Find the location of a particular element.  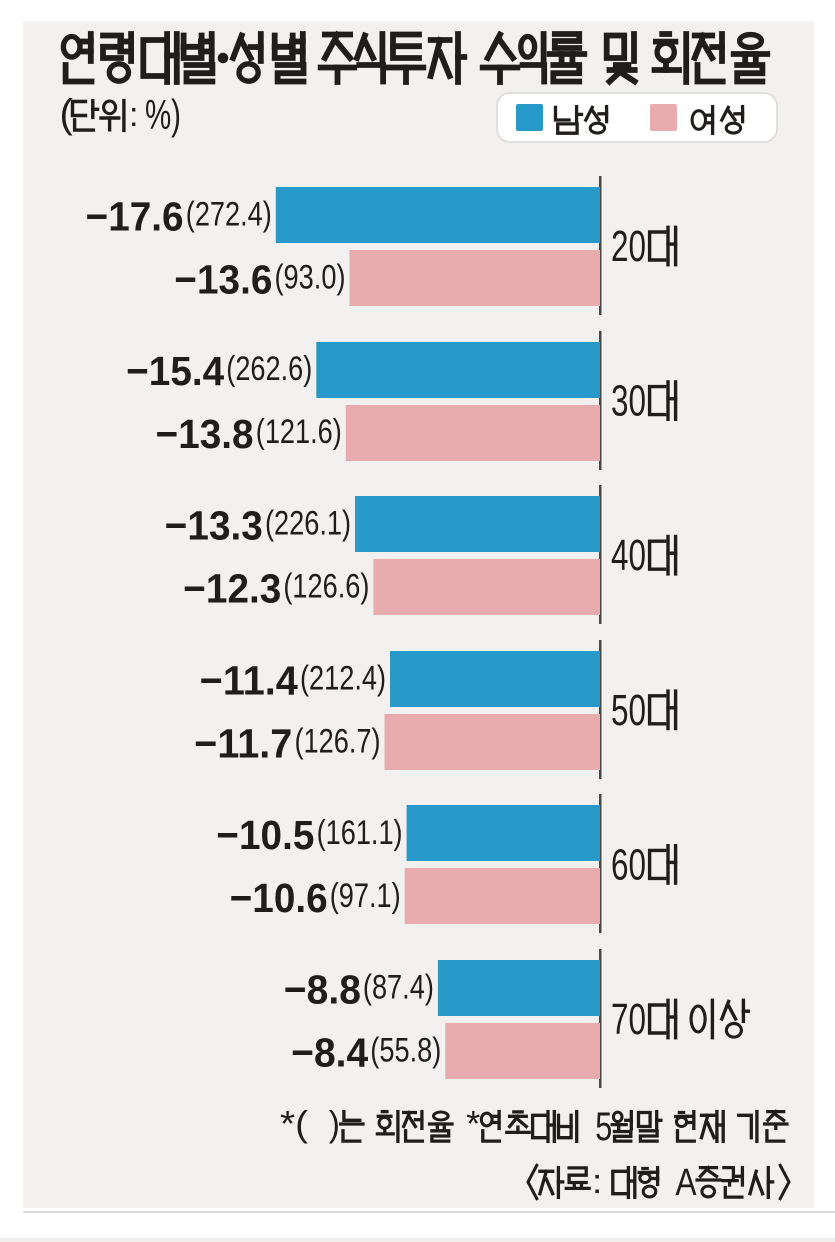

svg-text: (93.0) is located at coordinates (310, 278).